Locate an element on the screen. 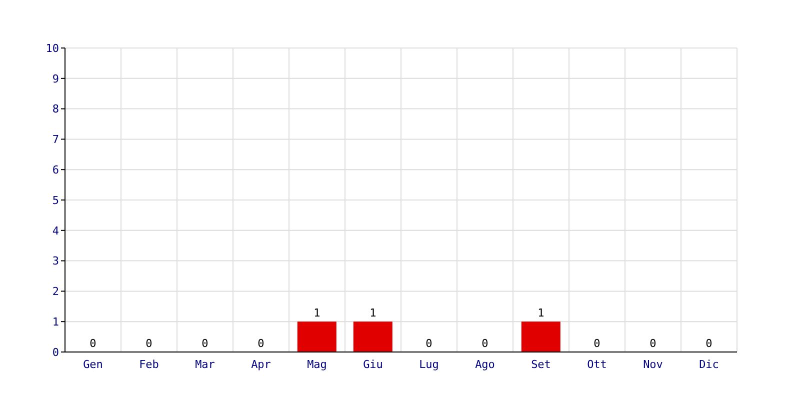  x-tick-label: Nov is located at coordinates (653, 364).